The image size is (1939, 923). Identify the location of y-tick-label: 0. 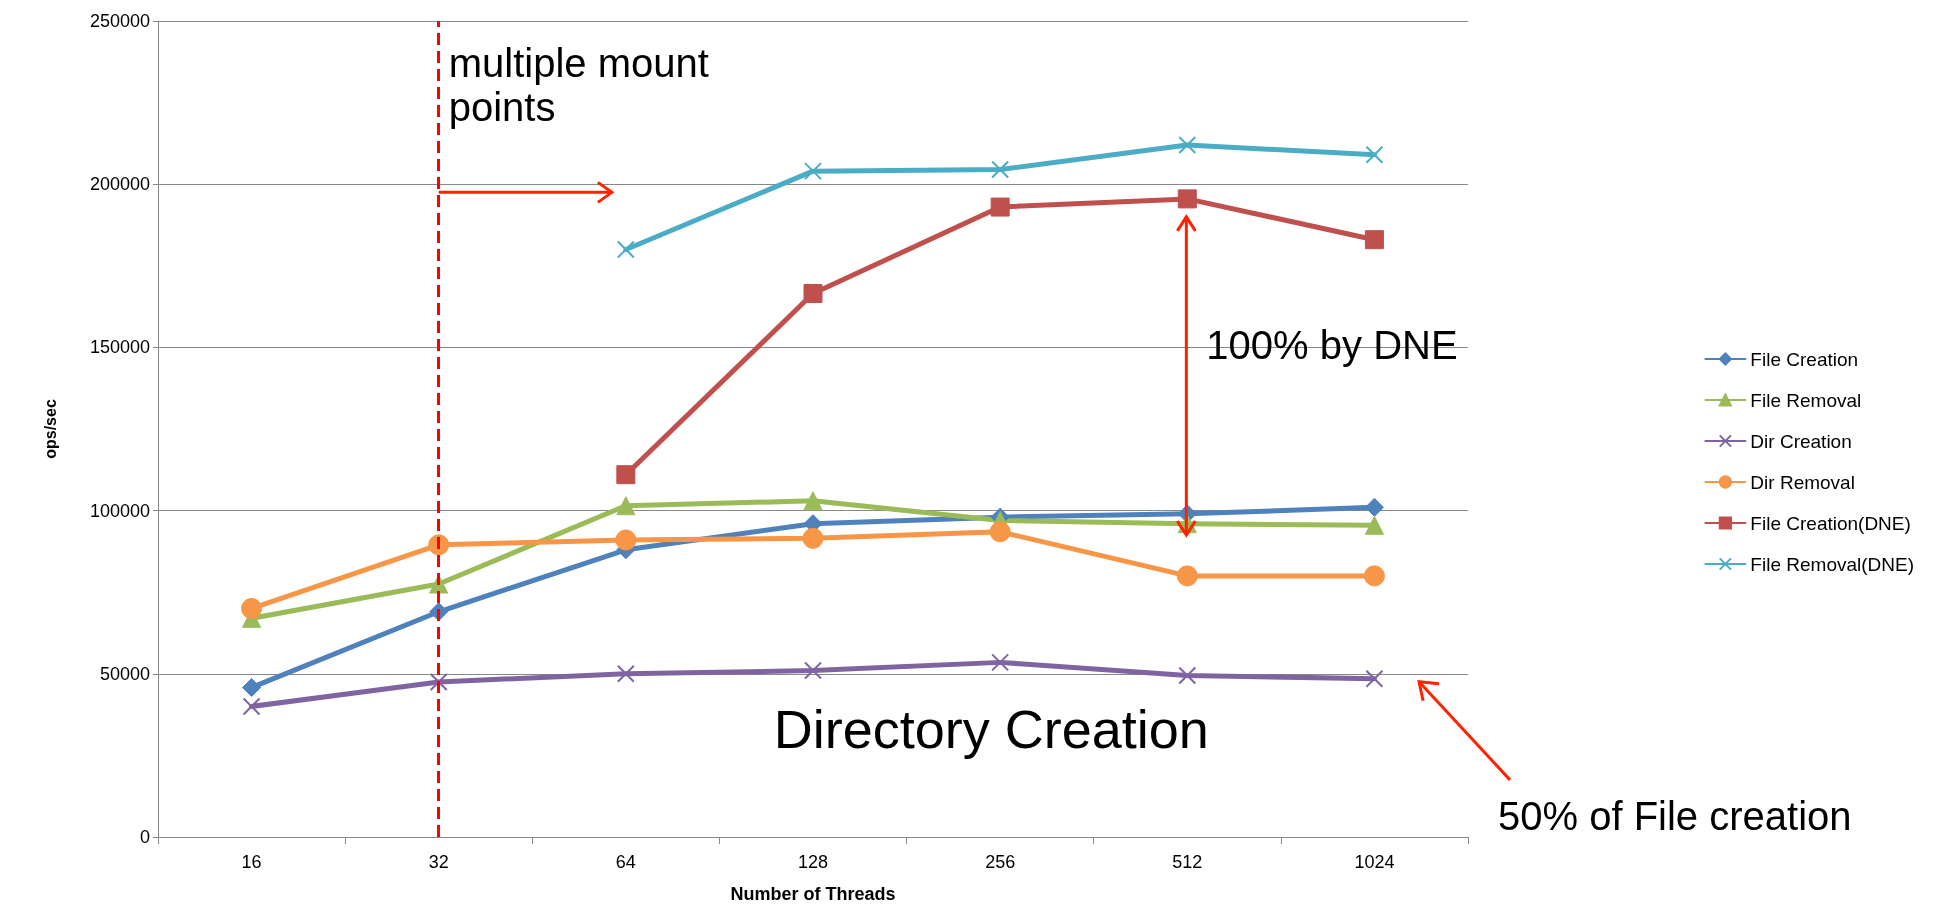
(144, 837).